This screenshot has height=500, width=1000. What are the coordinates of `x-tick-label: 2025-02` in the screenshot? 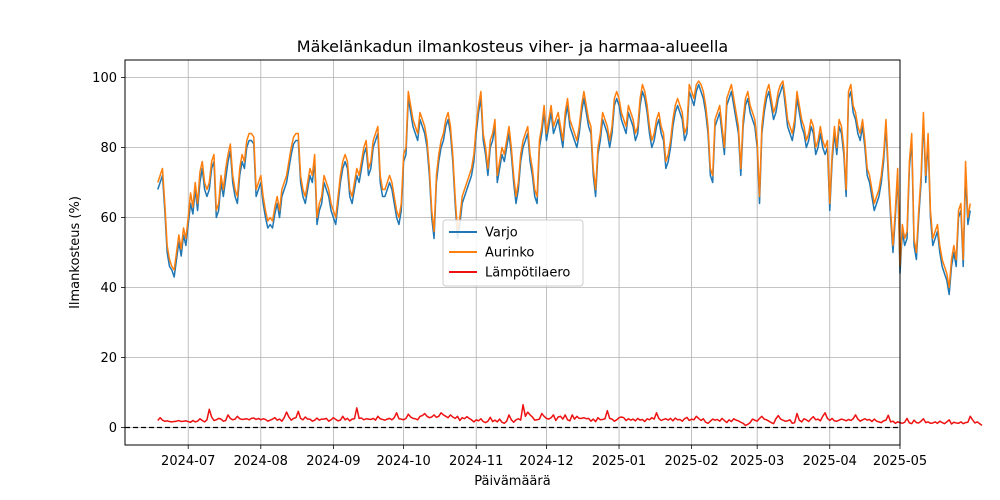 It's located at (691, 461).